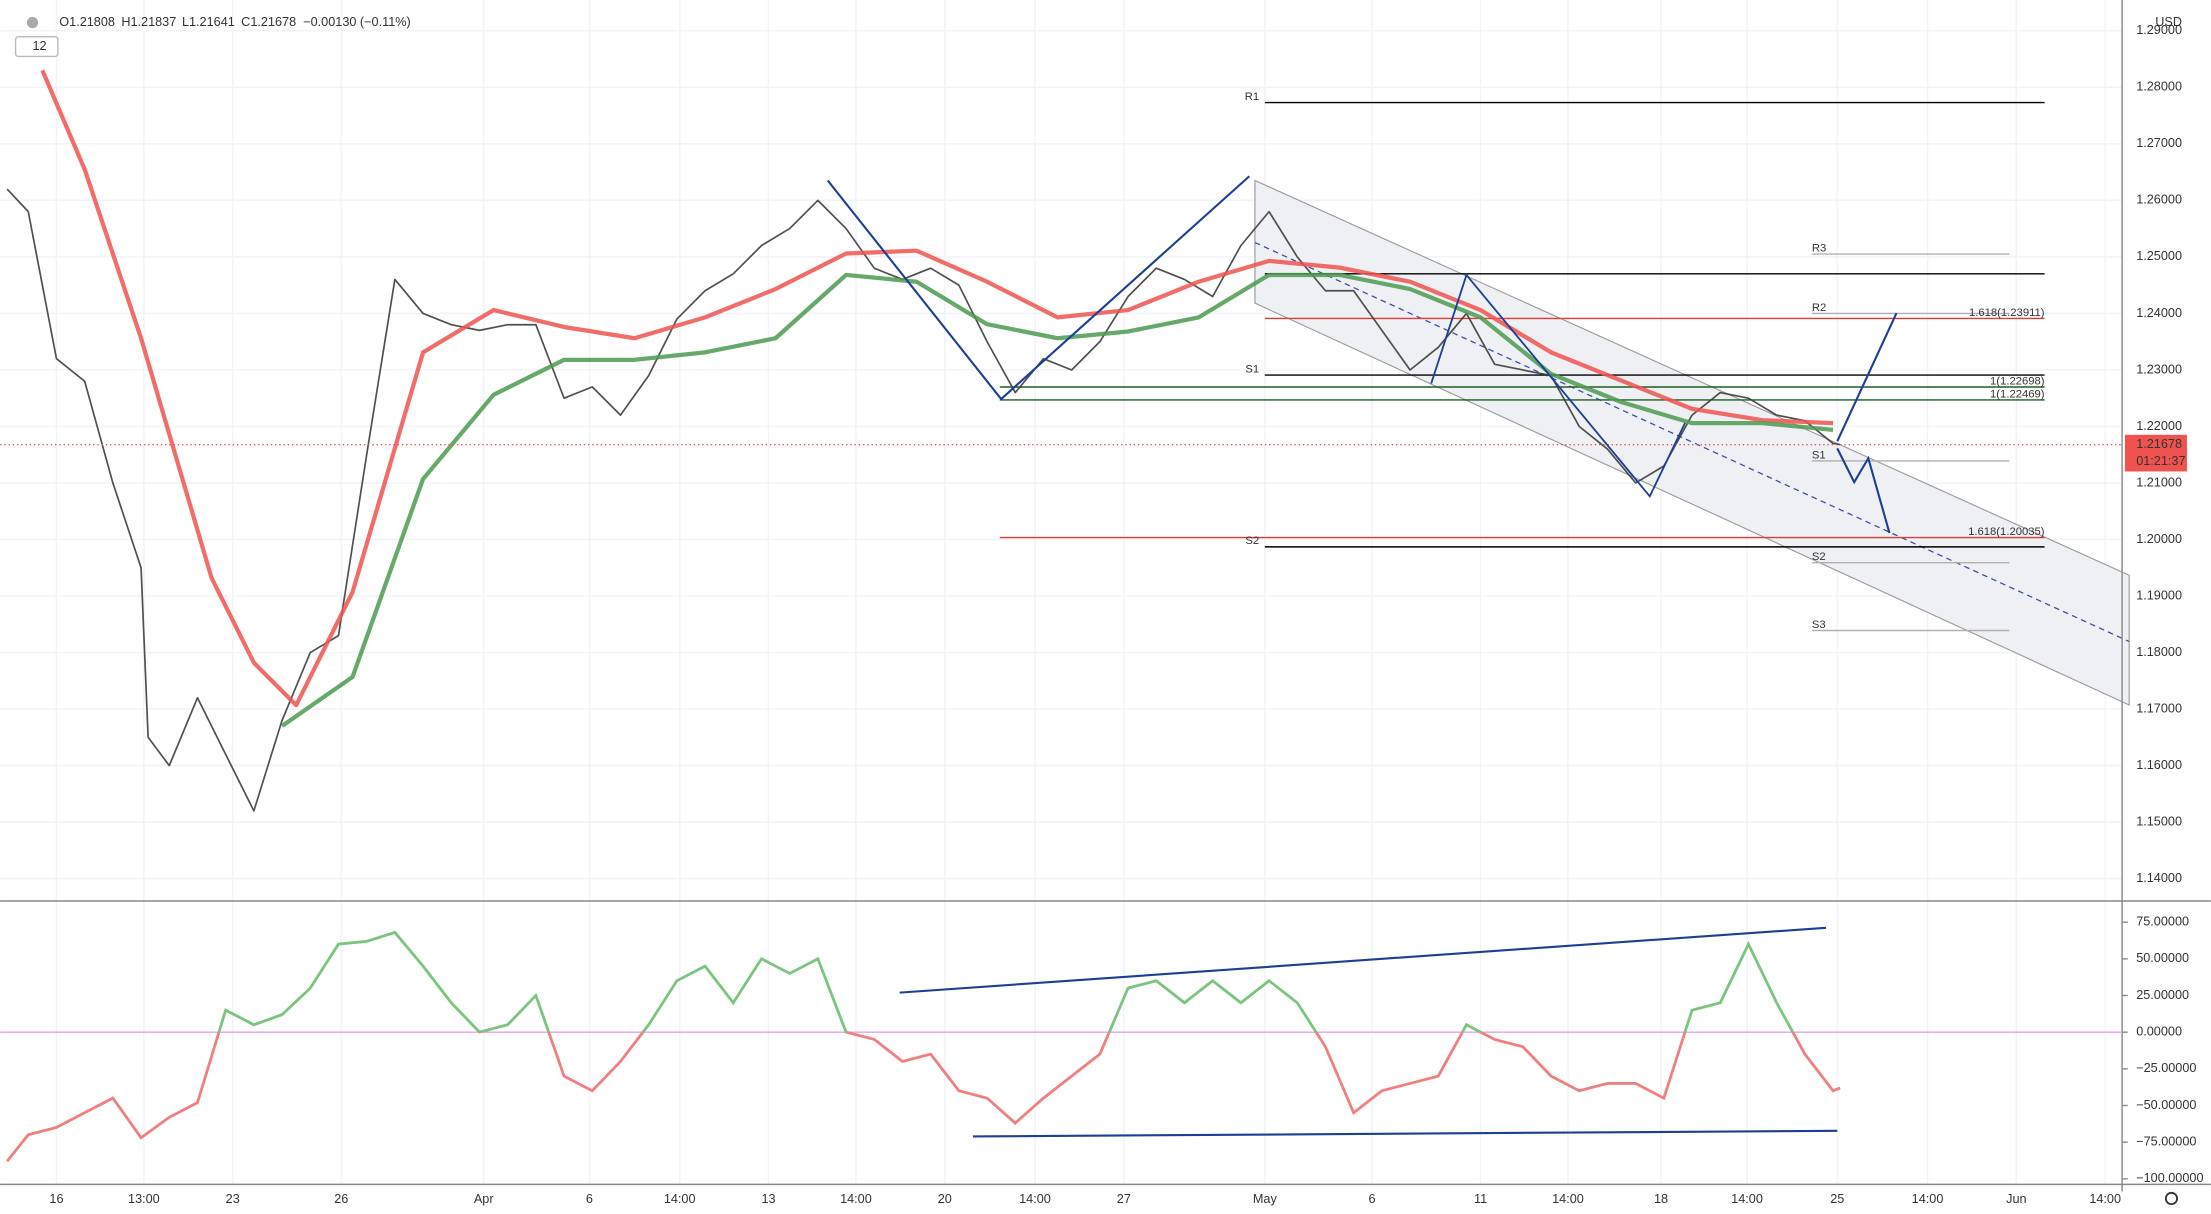 The height and width of the screenshot is (1214, 2211). What do you see at coordinates (2017, 381) in the screenshot?
I see `level-label: 1(1.22698)` at bounding box center [2017, 381].